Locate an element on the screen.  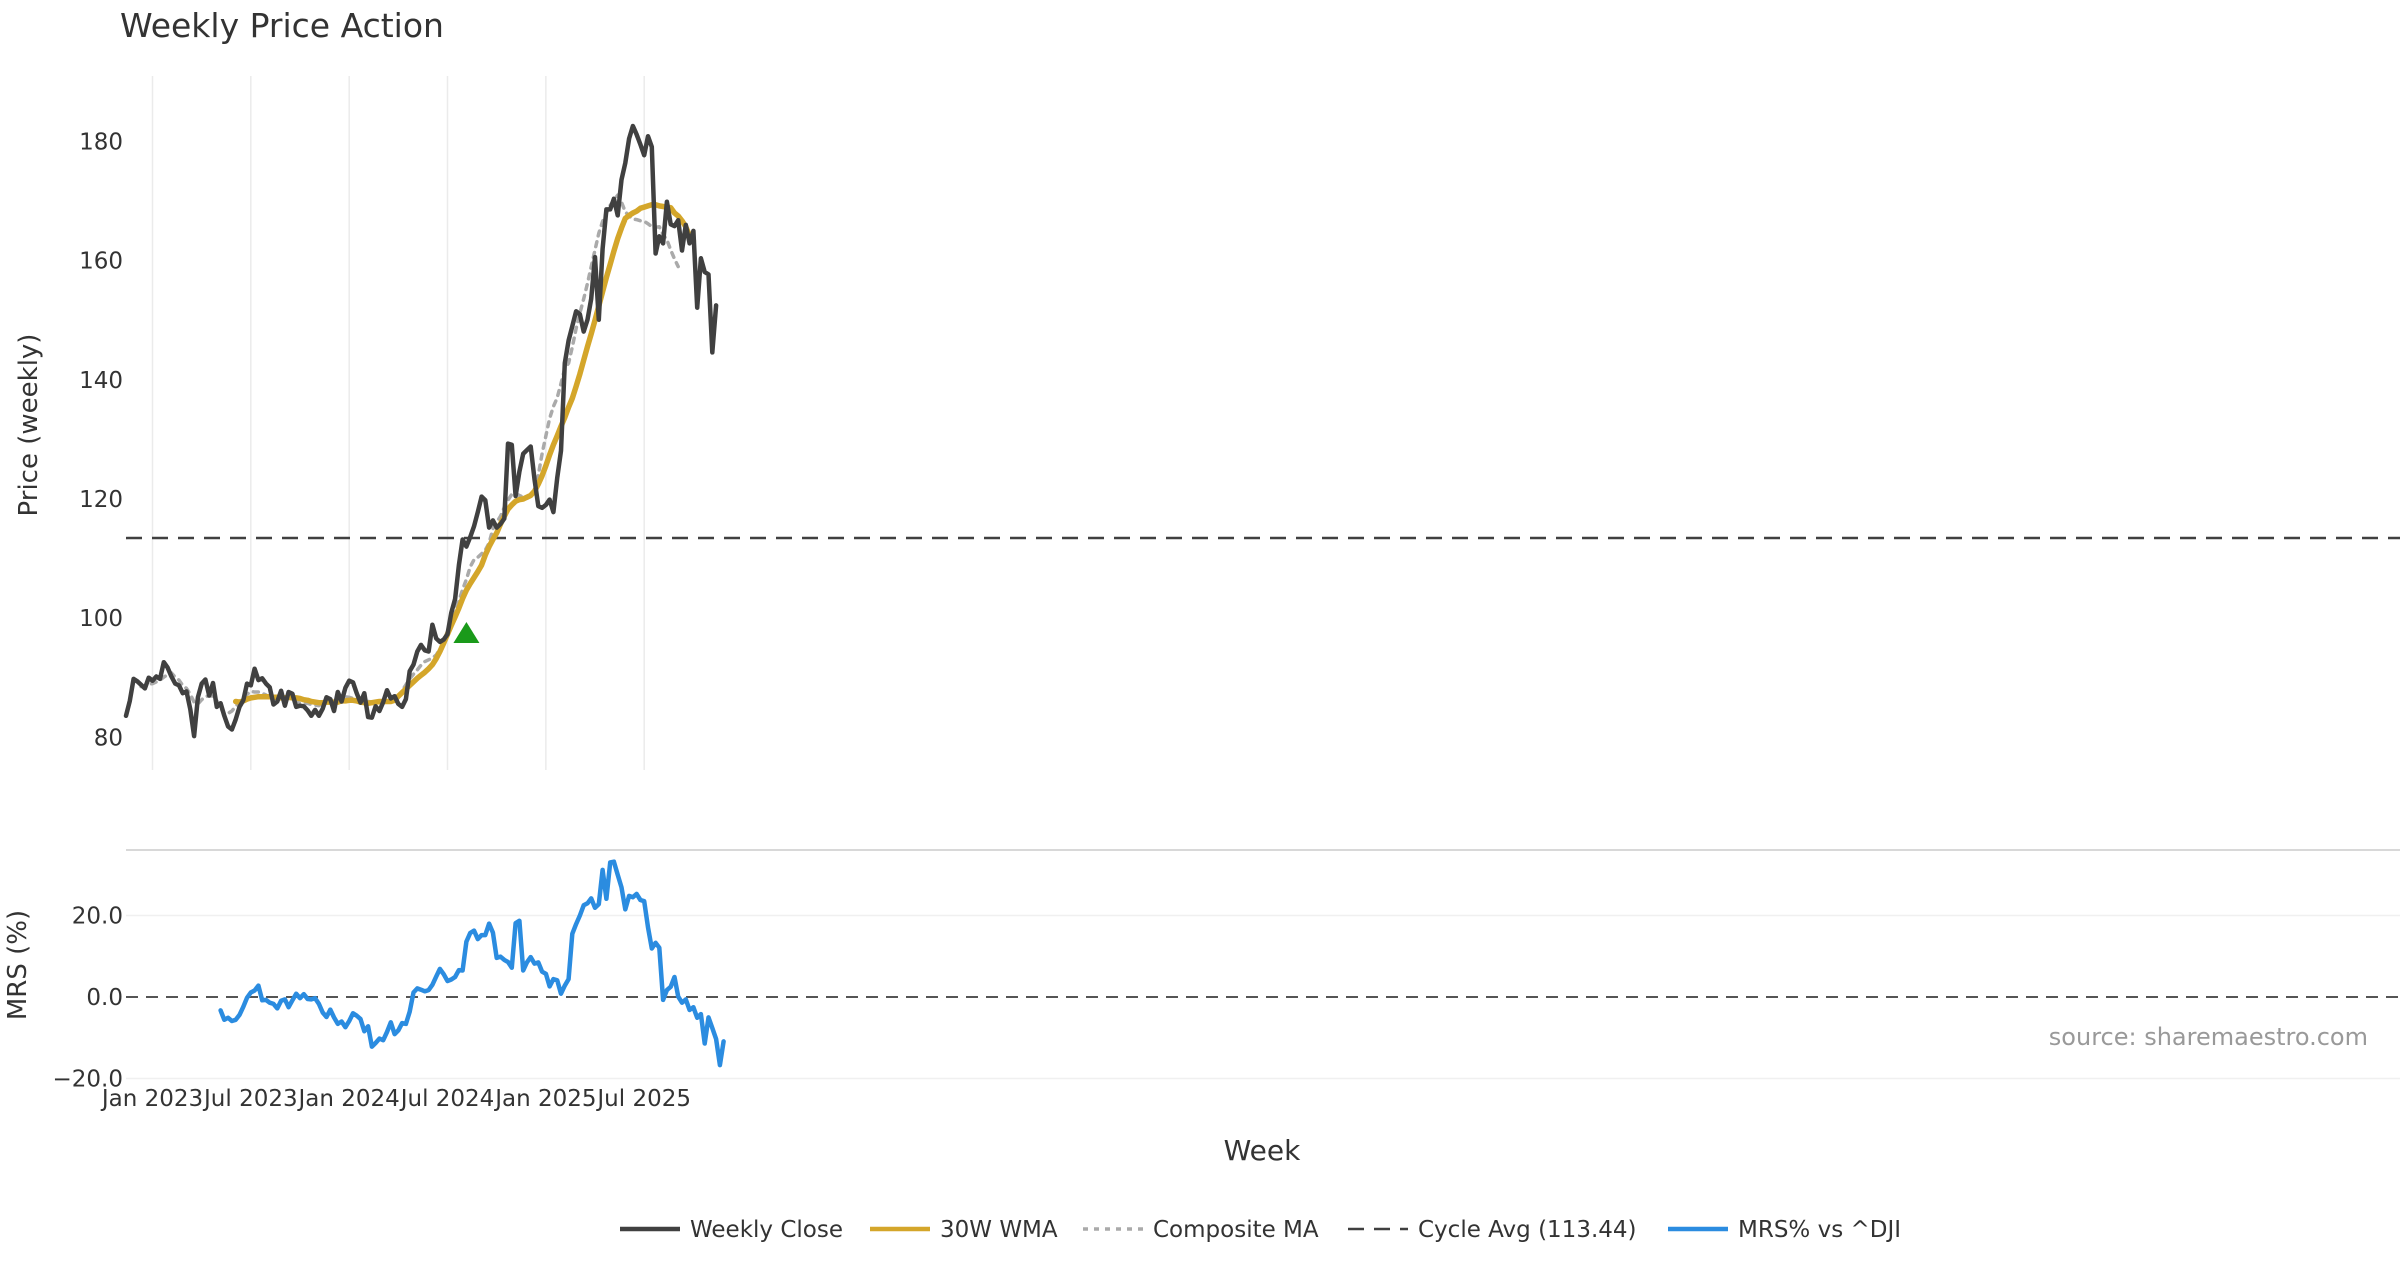
price-y-tick-label: 180 is located at coordinates (101, 143).